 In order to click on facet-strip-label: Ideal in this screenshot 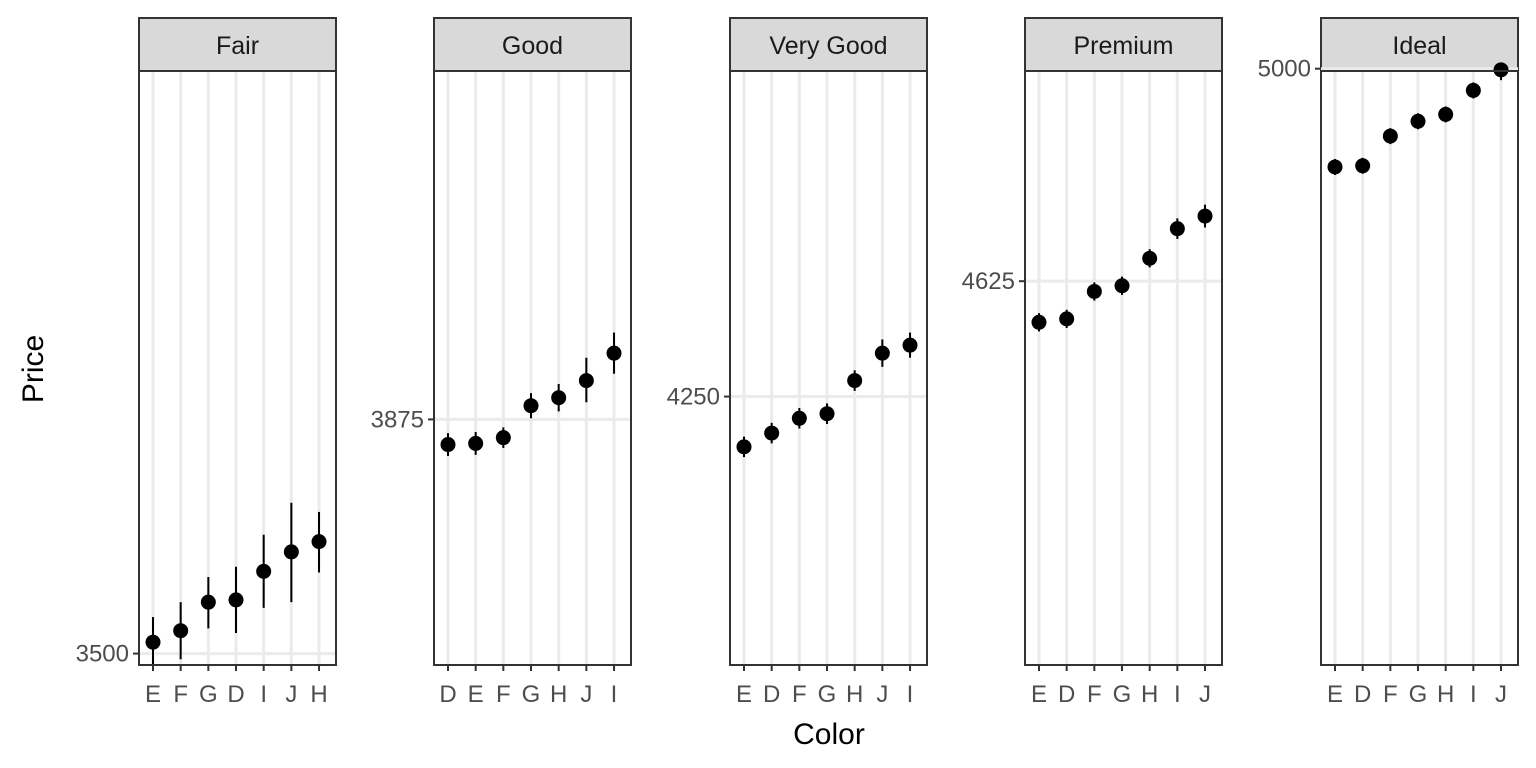, I will do `click(1419, 46)`.